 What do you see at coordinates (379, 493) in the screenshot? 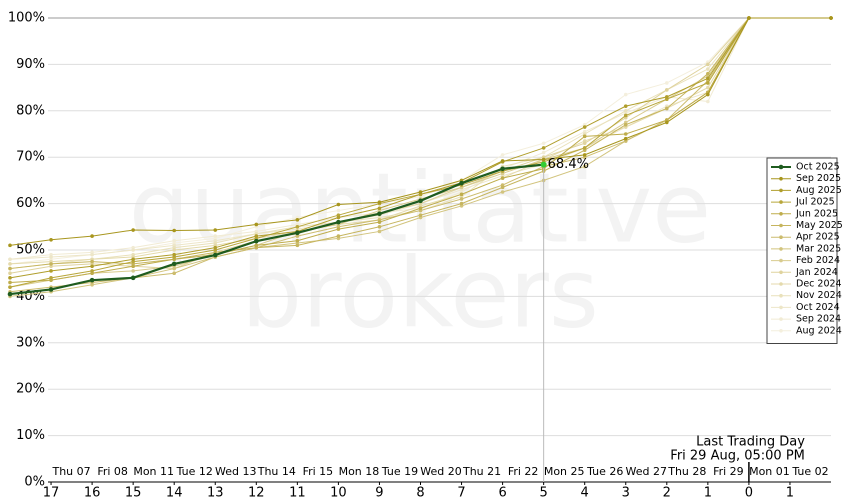
I see `x-tick-label: 9` at bounding box center [379, 493].